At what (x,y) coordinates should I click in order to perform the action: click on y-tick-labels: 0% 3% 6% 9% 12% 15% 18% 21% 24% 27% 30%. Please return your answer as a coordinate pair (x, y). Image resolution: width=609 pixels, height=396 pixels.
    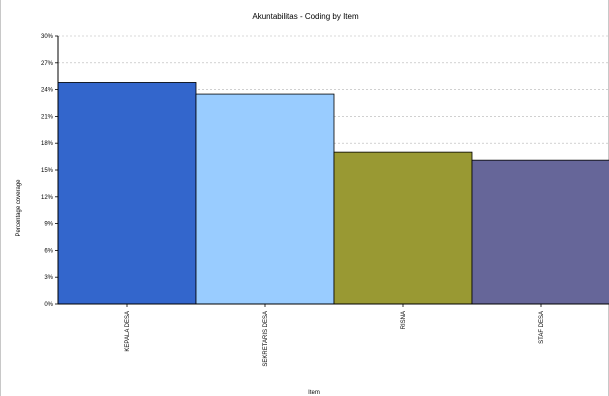
    Looking at the image, I should click on (49, 171).